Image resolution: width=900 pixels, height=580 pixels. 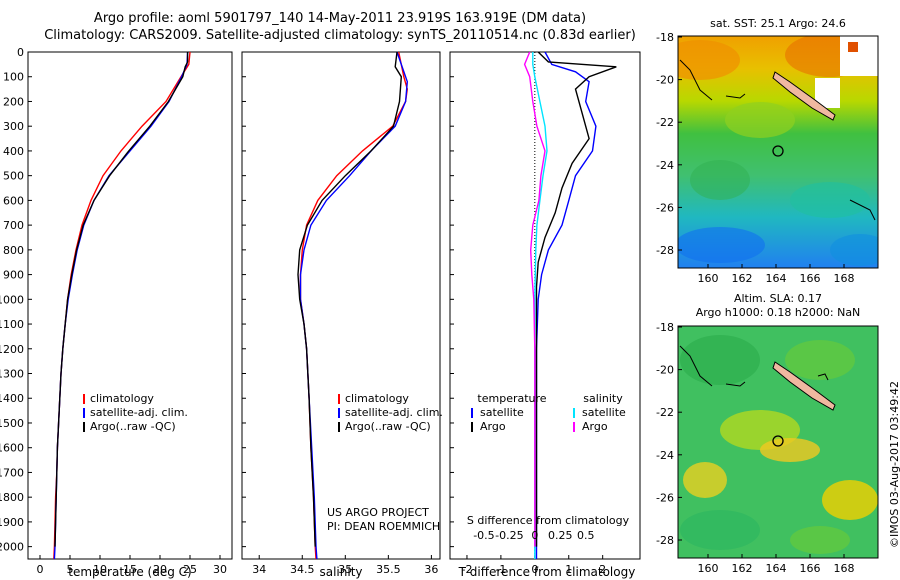 I want to click on salinity-diff-axis-title: S difference from climatology, so click(x=548, y=520).